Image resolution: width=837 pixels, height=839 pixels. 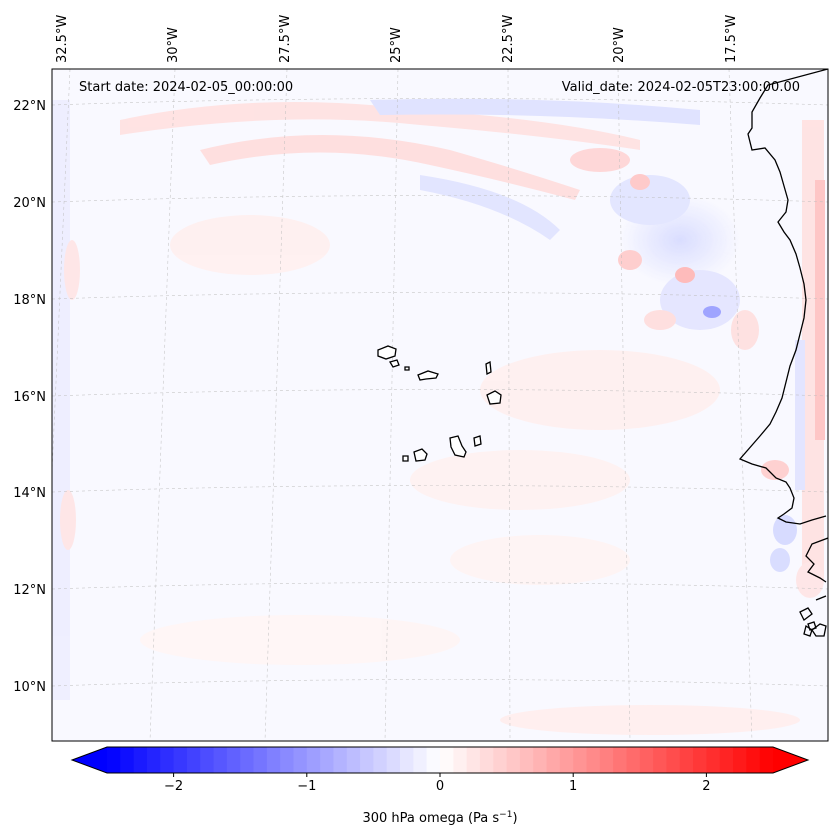 I want to click on colorbar: −2 −1 0 1 2 300 hPa omega (Pa s−1), so click(x=440, y=786).